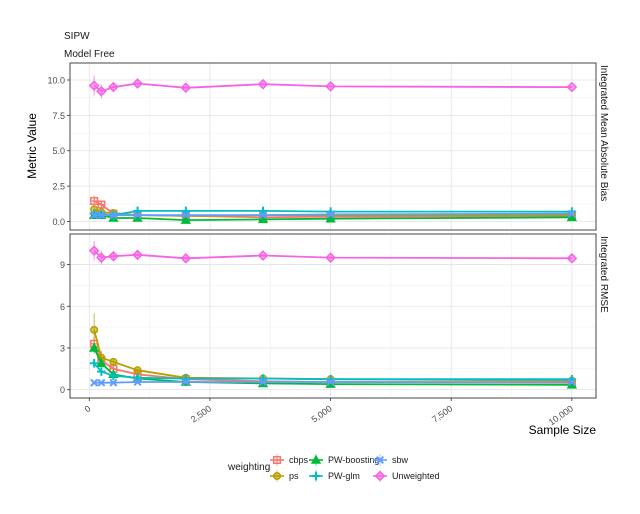  What do you see at coordinates (380, 476) in the screenshot?
I see `legend-key-diamond` at bounding box center [380, 476].